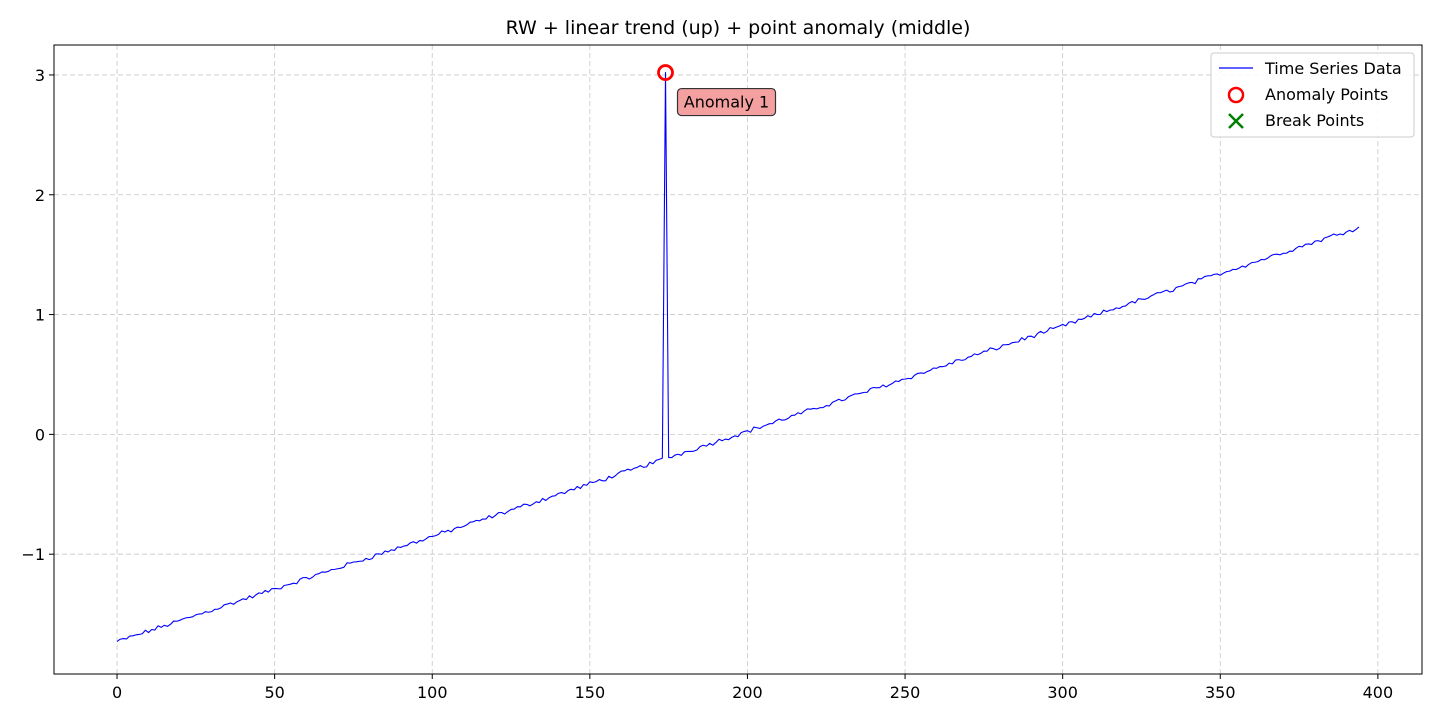  I want to click on x-tick-label: 250, so click(905, 692).